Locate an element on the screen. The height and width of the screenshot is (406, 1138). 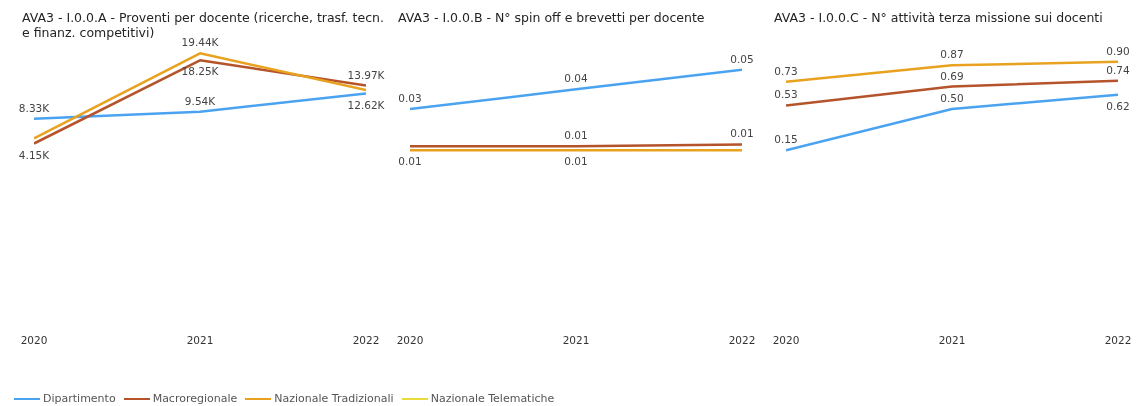
data-label: 0.90 is located at coordinates (1118, 50).